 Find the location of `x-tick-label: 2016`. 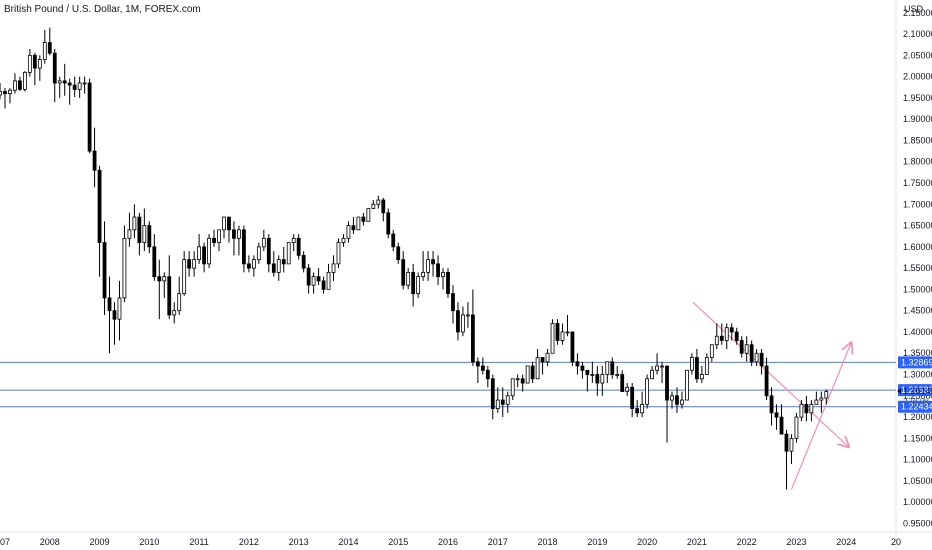

x-tick-label: 2016 is located at coordinates (448, 542).